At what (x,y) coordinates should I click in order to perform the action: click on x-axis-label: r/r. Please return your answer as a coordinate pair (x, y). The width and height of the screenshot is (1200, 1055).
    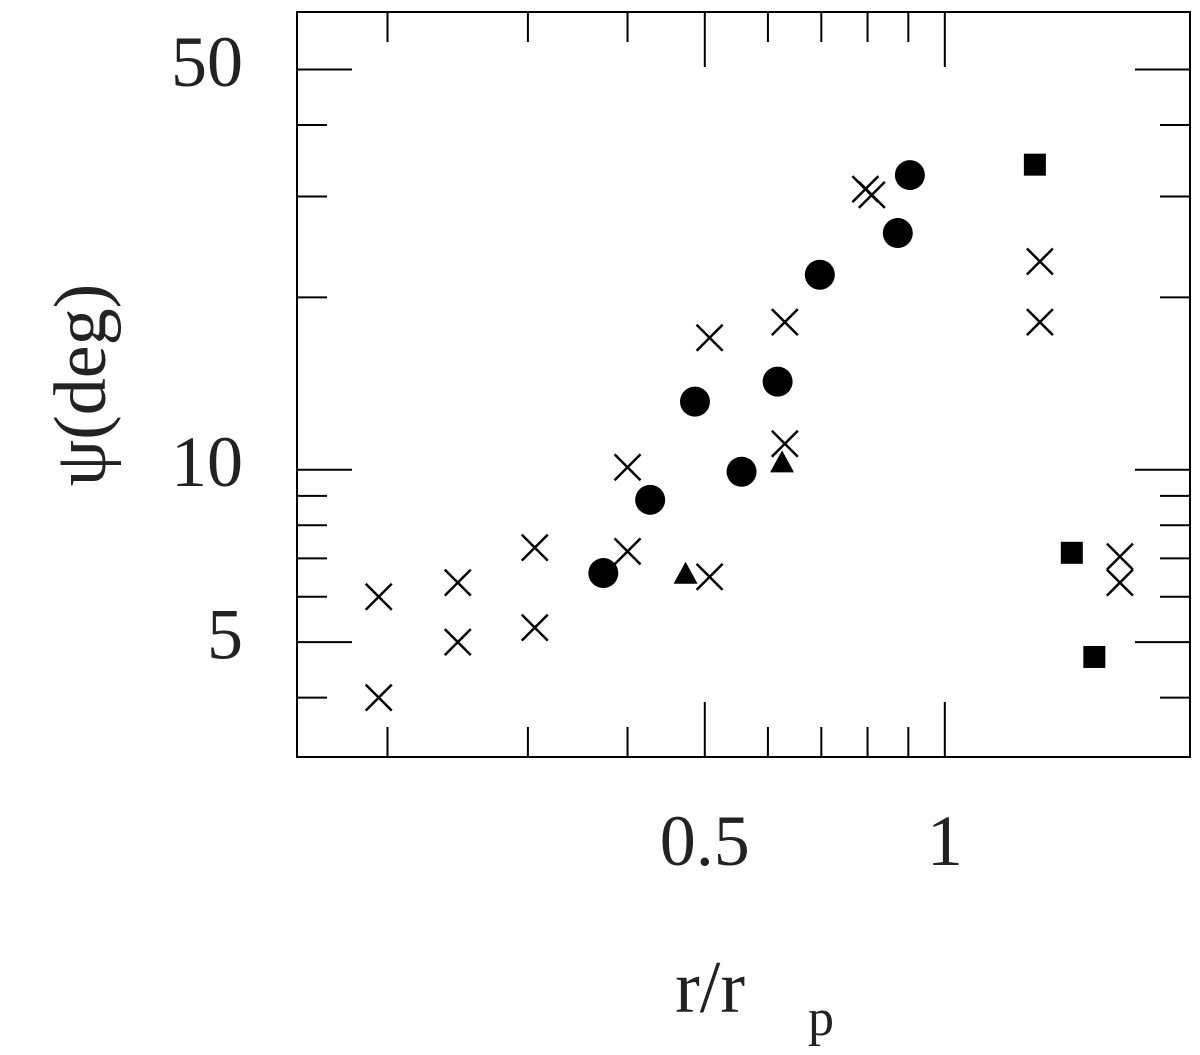
    Looking at the image, I should click on (710, 988).